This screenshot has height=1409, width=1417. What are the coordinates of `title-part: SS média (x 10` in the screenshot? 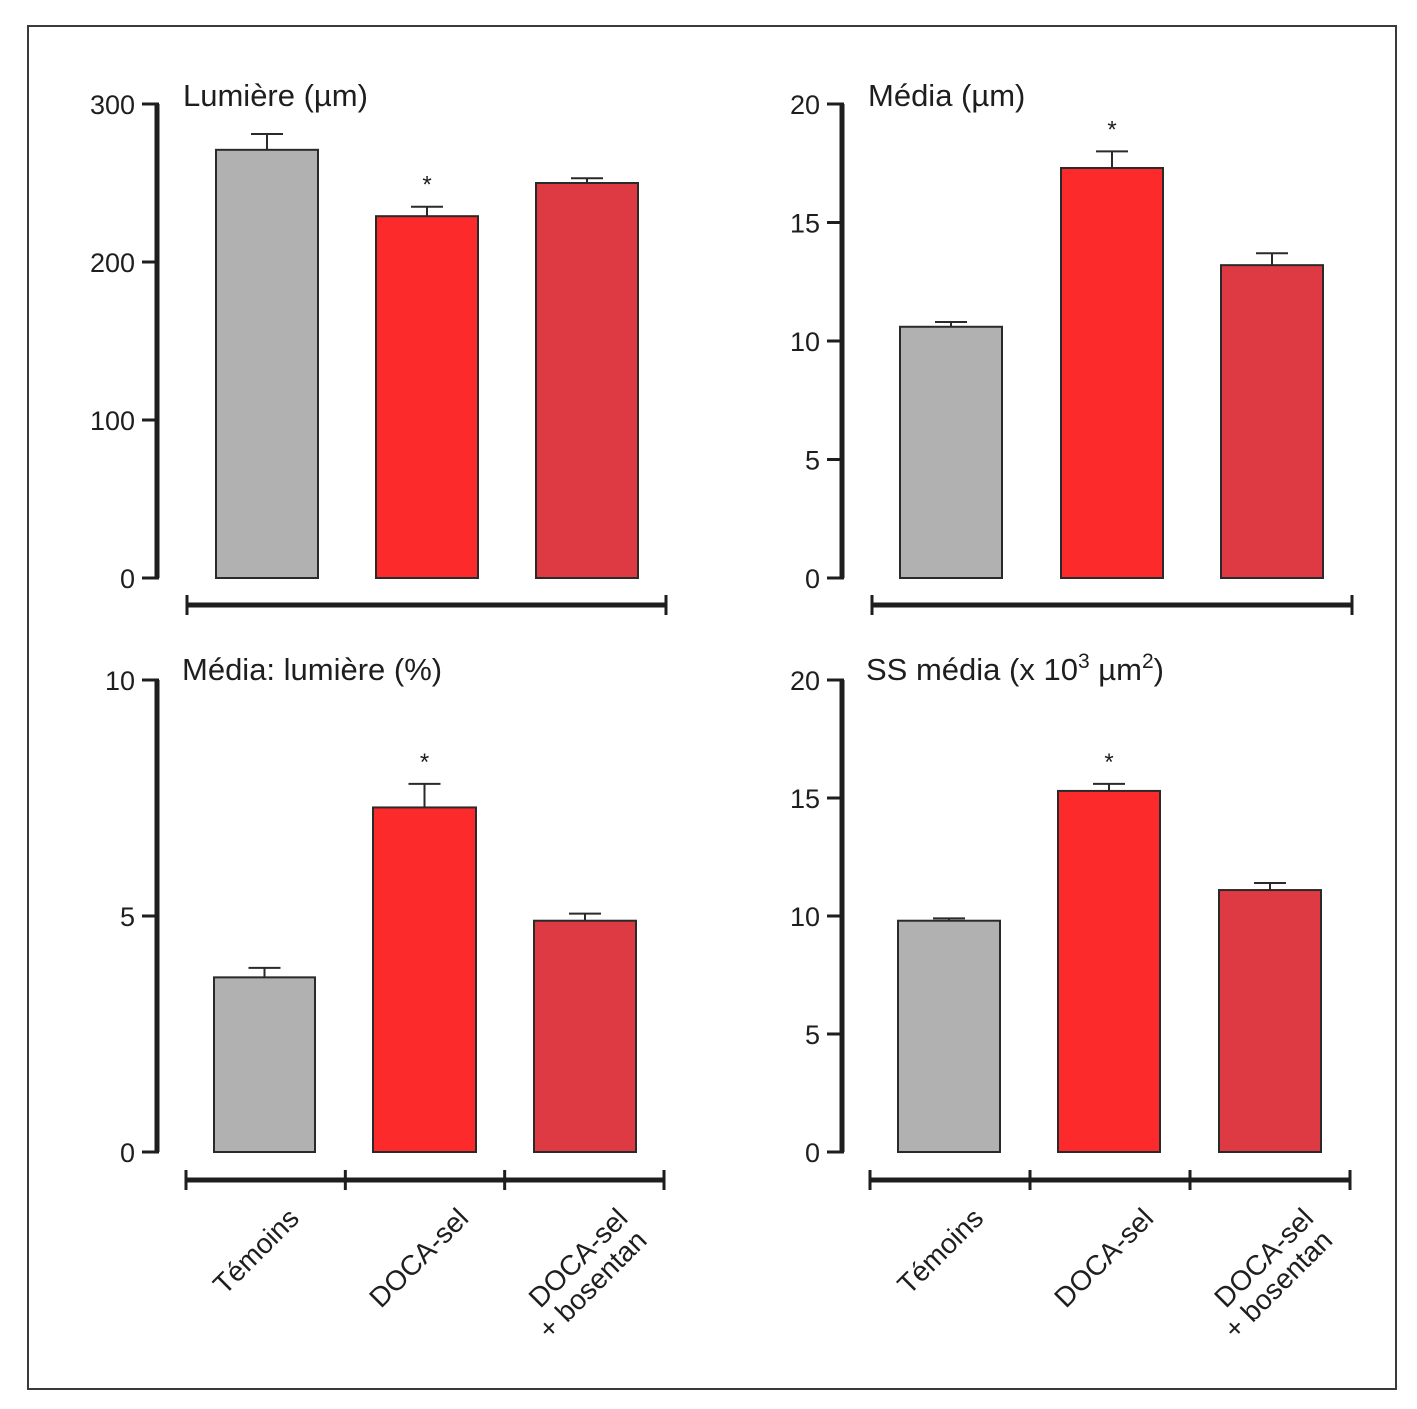 It's located at (972, 669).